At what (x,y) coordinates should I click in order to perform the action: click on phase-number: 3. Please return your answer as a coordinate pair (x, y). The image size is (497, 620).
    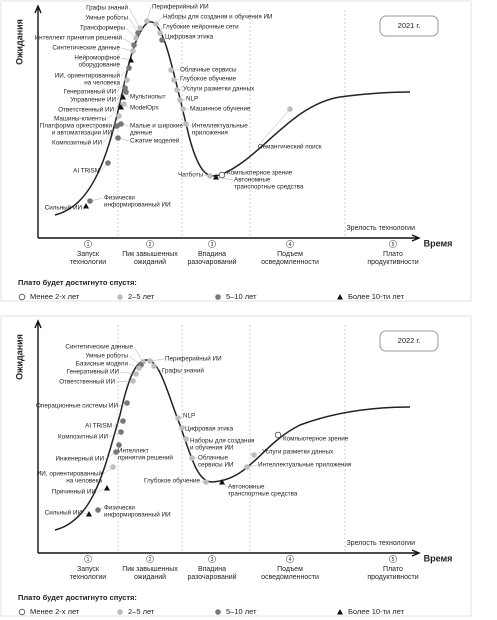
    Looking at the image, I should click on (212, 560).